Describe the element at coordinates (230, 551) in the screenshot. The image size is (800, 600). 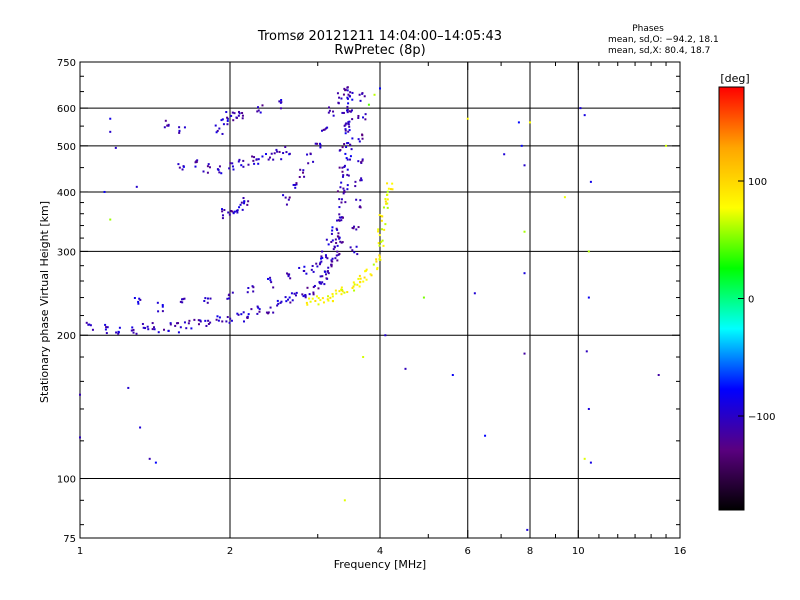
I see `x-tick-label: 2` at that location.